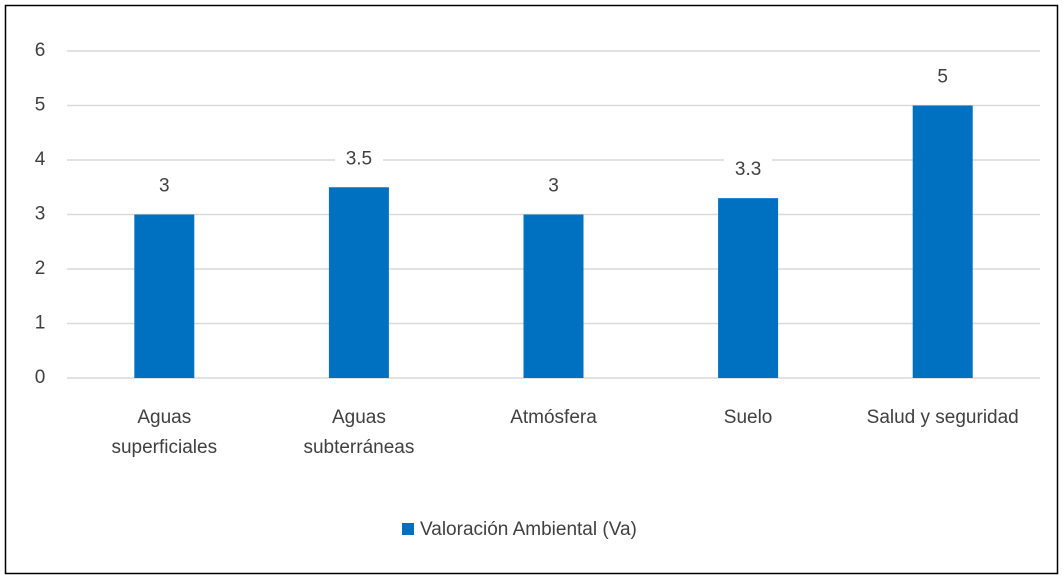 The width and height of the screenshot is (1063, 579). What do you see at coordinates (40, 50) in the screenshot?
I see `y-tick-label: 6` at bounding box center [40, 50].